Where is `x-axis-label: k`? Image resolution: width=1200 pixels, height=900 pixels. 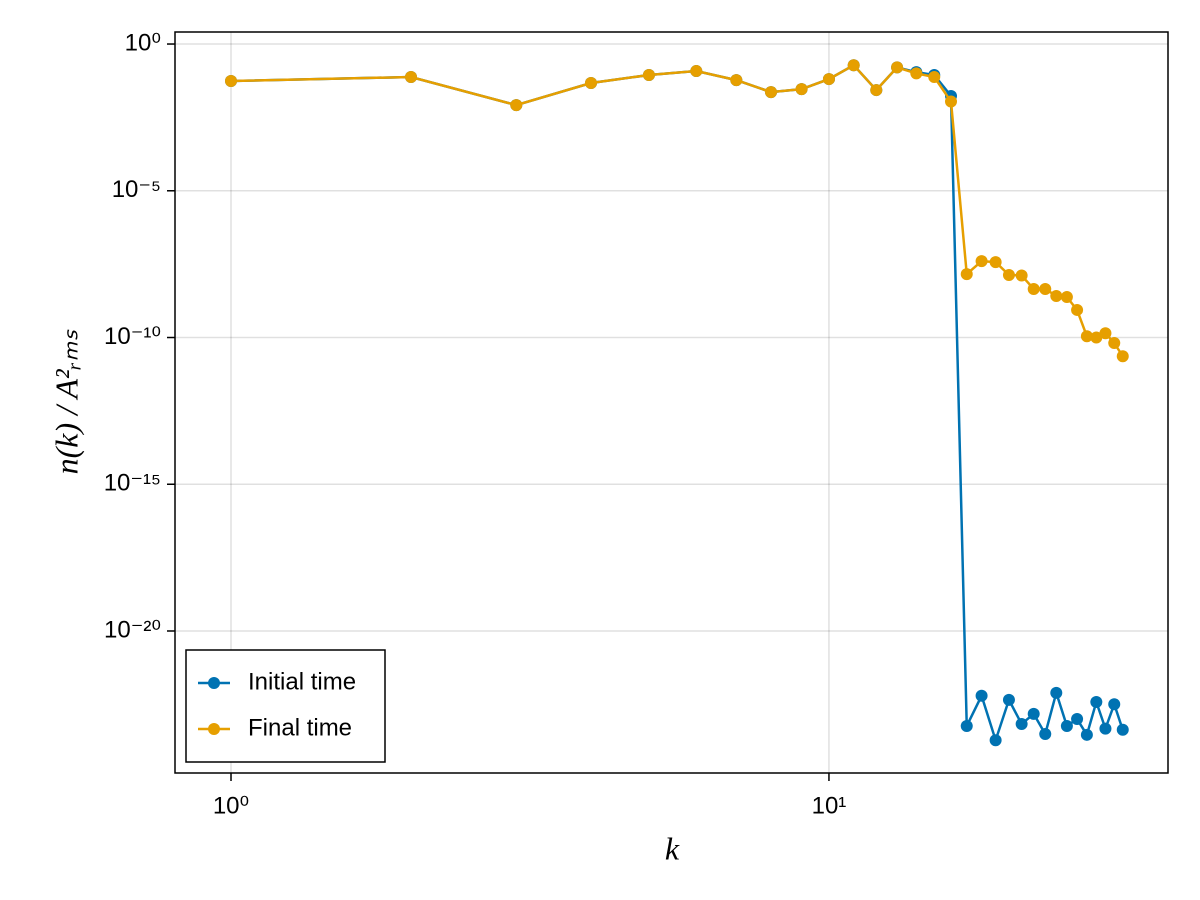
x-axis-label: k is located at coordinates (672, 848).